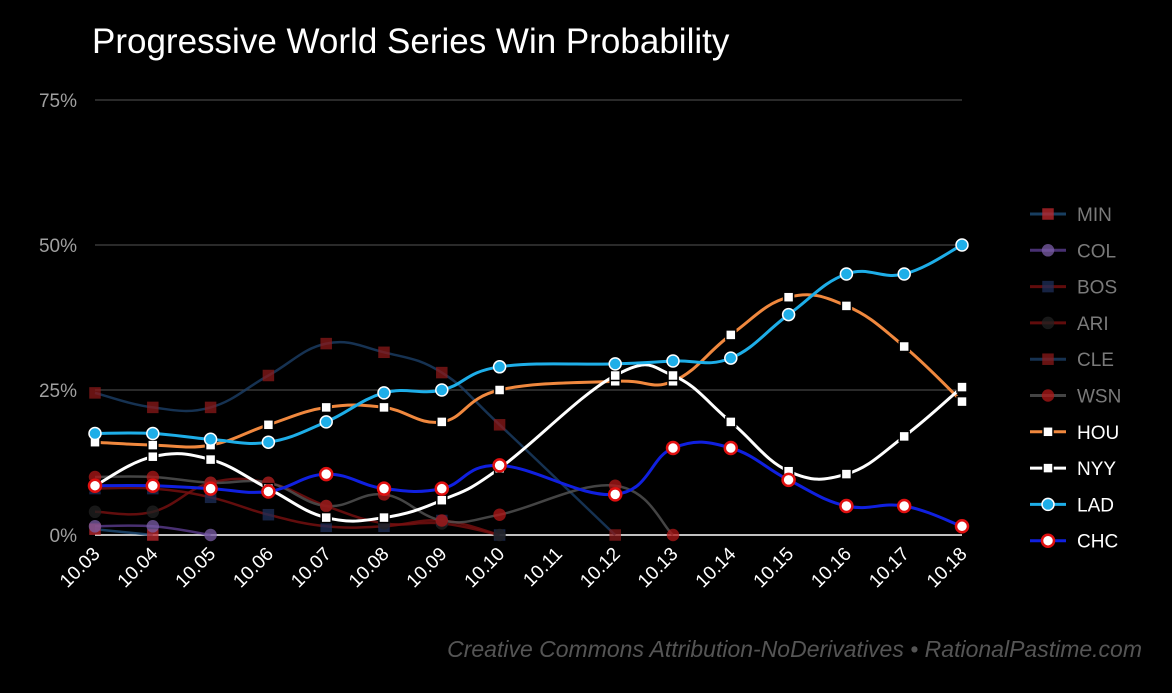 This screenshot has width=1172, height=693. Describe the element at coordinates (196, 568) in the screenshot. I see `x-tick-label: 10.05` at that location.